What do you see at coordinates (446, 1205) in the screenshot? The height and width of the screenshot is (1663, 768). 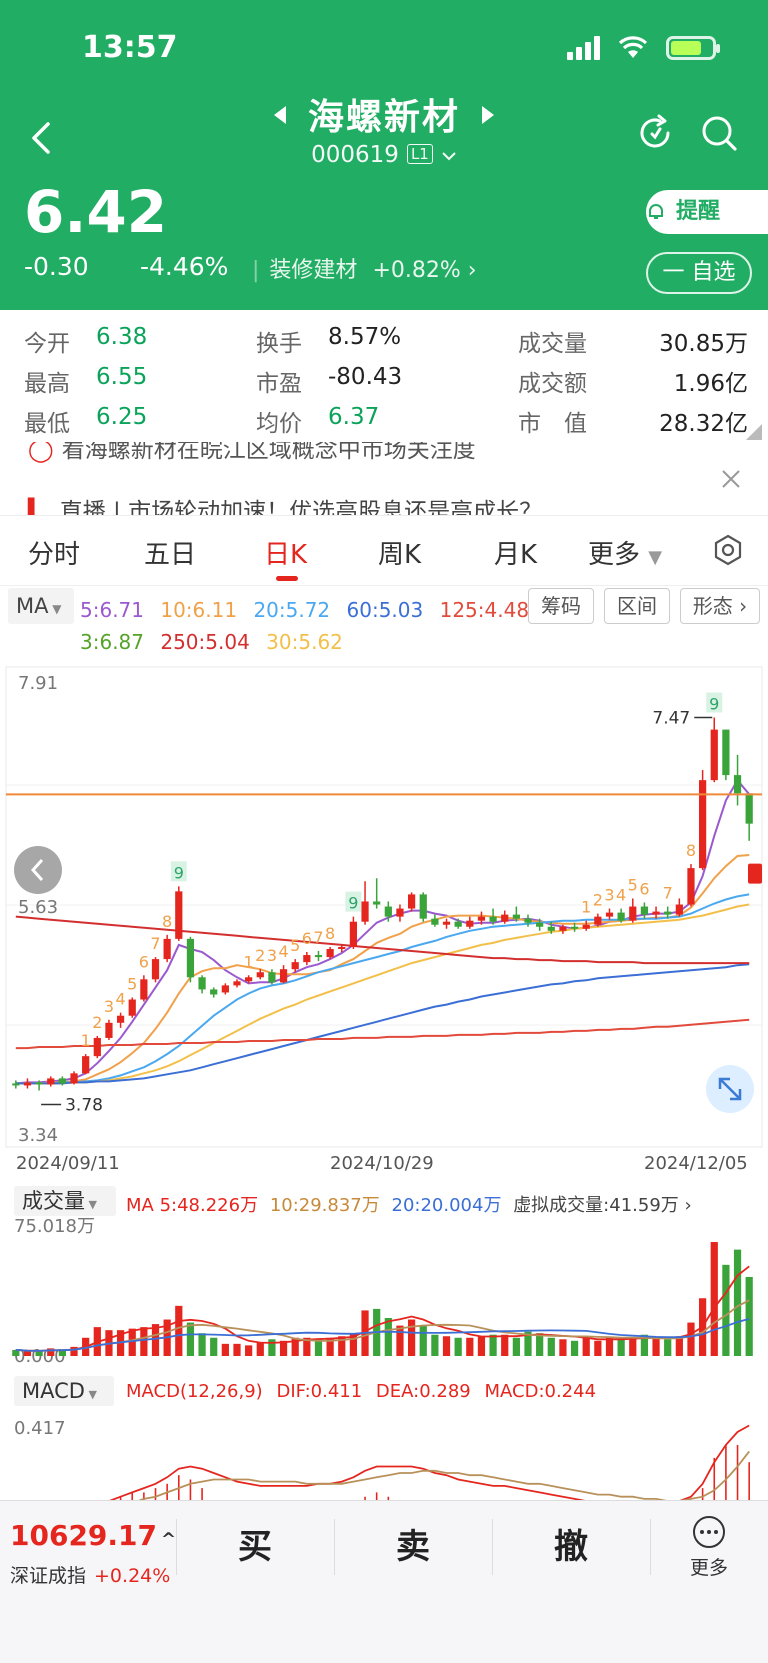 I see `vol-ma20: 20:20.004万` at bounding box center [446, 1205].